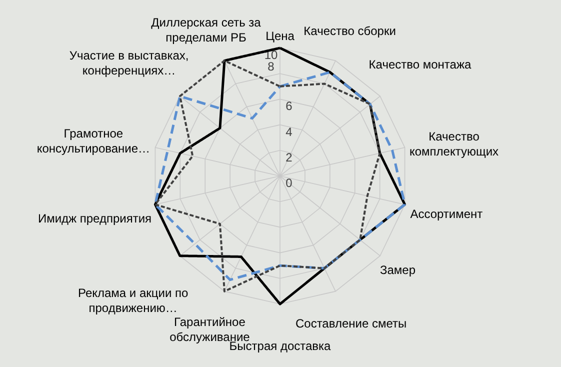 The width and height of the screenshot is (561, 367). I want to click on spoke-label: Составление сметы, so click(351, 323).